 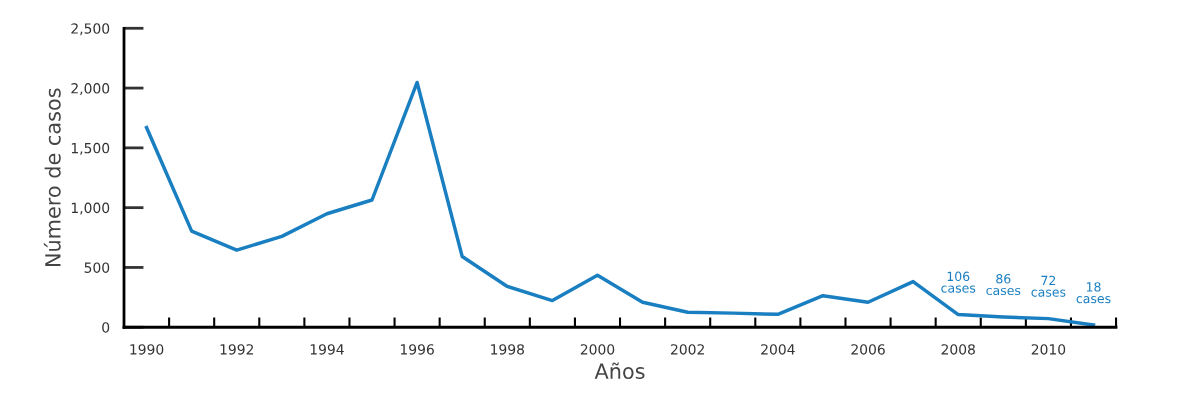 I want to click on x-tick-label: 1998, so click(x=508, y=349).